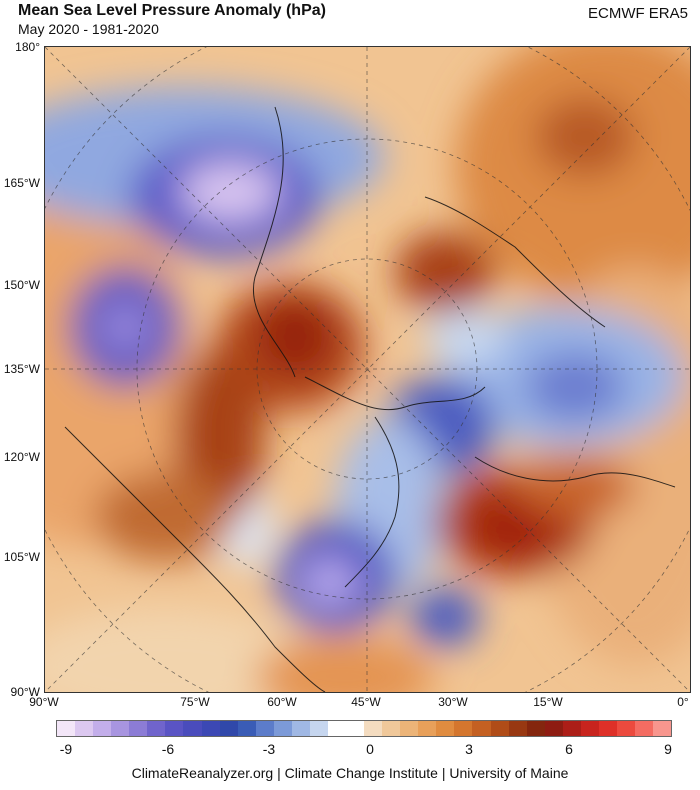 Image resolution: width=700 pixels, height=790 pixels. I want to click on anomaly-low-atlantic, so click(445, 617).